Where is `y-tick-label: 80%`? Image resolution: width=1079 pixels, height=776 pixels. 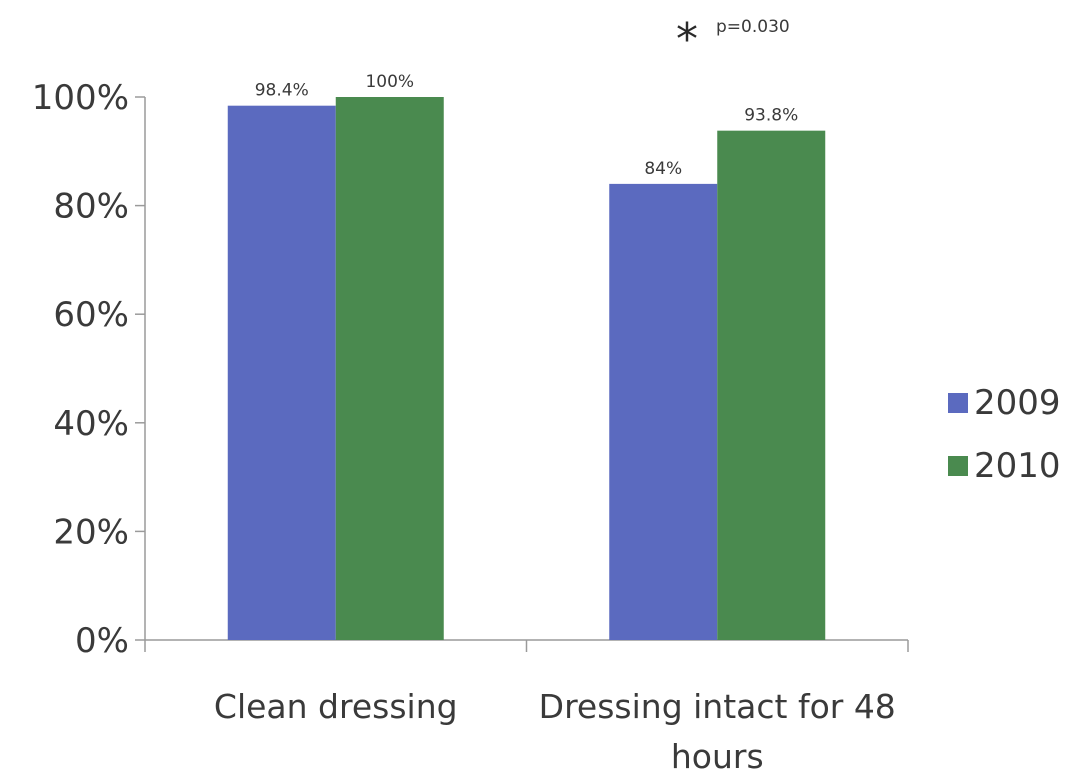
y-tick-label: 80% is located at coordinates (91, 207).